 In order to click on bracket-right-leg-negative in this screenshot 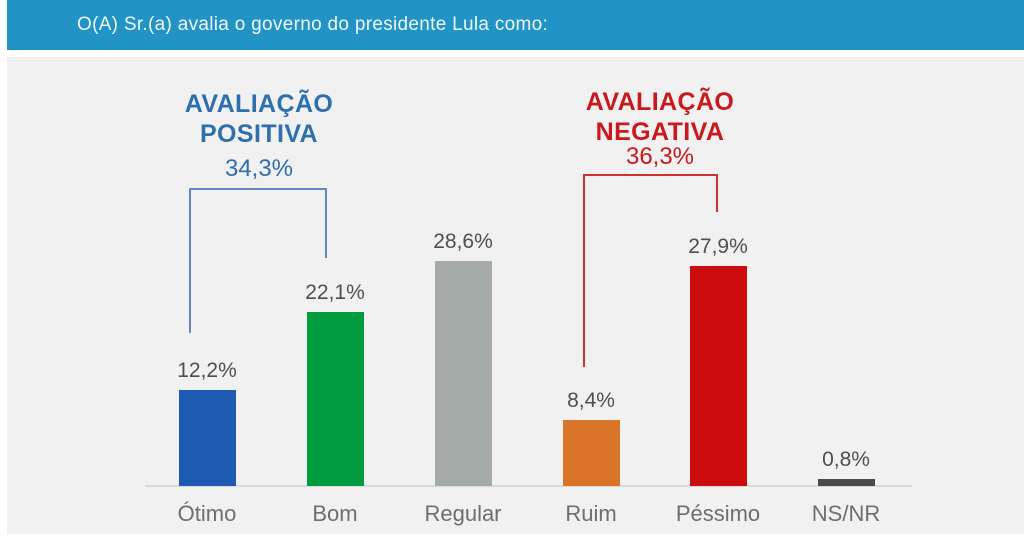, I will do `click(717, 193)`.